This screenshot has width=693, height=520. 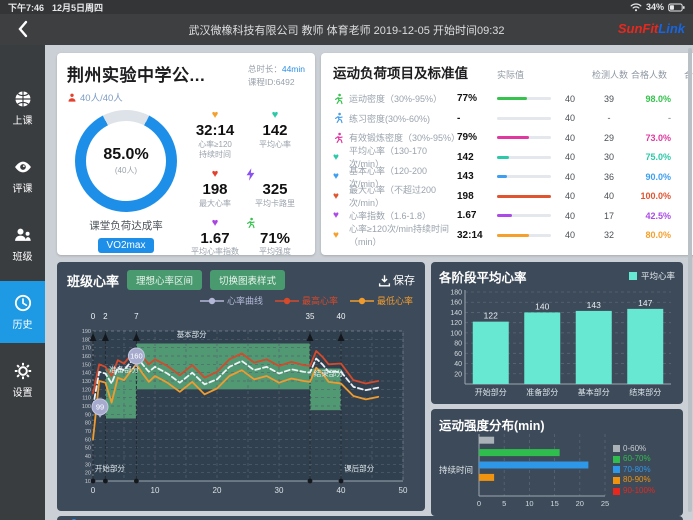 I want to click on sidebar-item-class: 上课, so click(x=22, y=108).